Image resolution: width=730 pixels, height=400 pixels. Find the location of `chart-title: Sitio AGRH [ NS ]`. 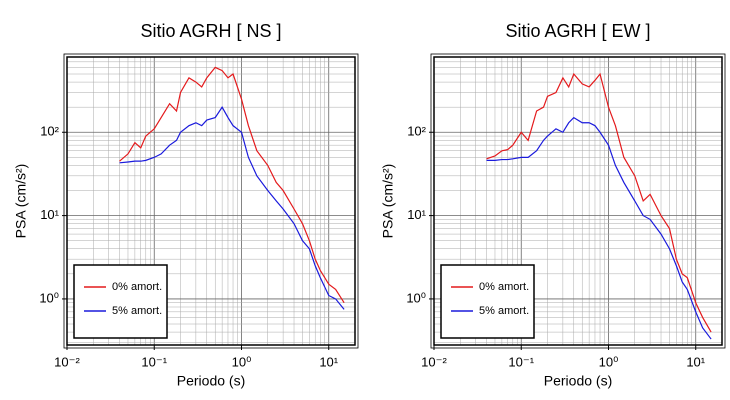

chart-title: Sitio AGRH [ NS ] is located at coordinates (210, 31).